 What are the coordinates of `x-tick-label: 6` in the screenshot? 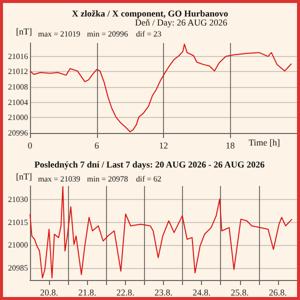 It's located at (97, 145).